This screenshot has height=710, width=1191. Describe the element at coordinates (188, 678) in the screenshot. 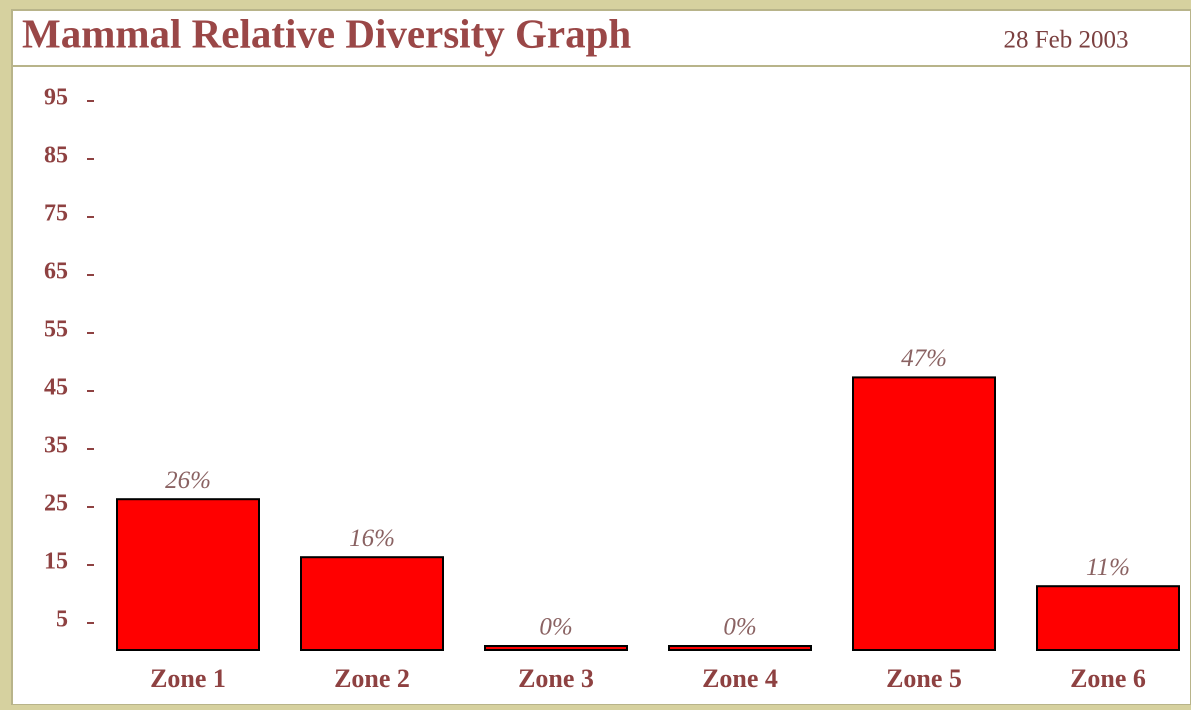

I see `x-tick-label: Zone 1` at that location.